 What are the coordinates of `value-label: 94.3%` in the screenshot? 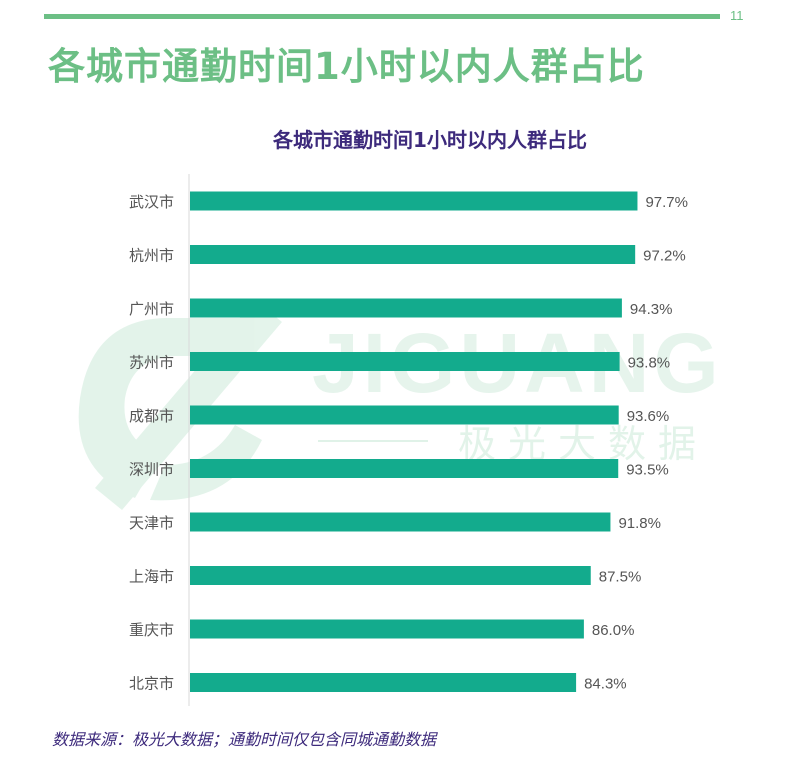 It's located at (651, 309).